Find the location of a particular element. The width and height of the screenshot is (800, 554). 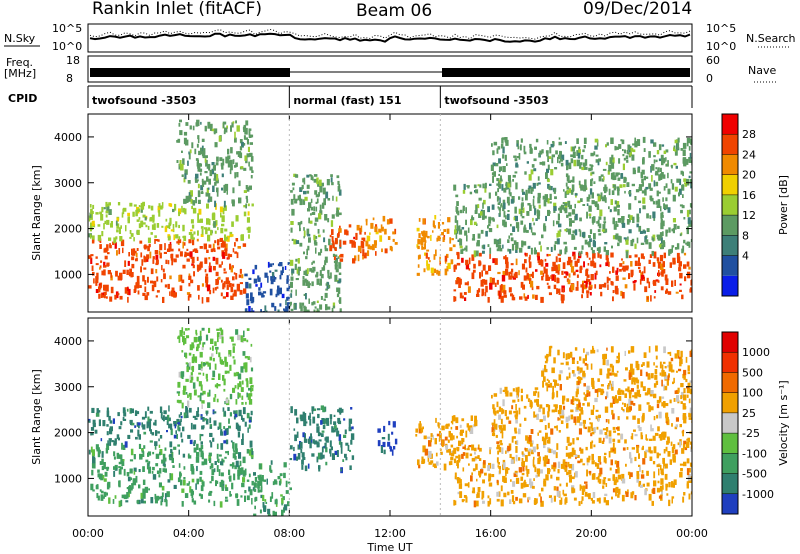

nave-tick-top: 60 is located at coordinates (713, 60).